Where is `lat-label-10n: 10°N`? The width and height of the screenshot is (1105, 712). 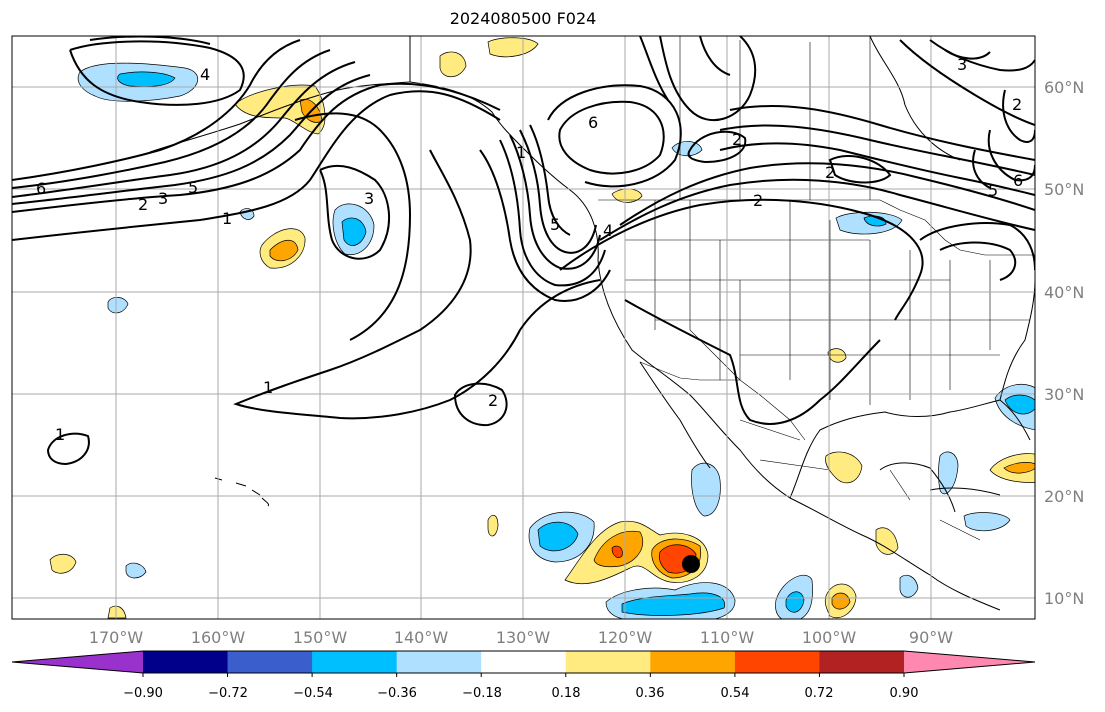
lat-label-10n: 10°N is located at coordinates (1064, 598).